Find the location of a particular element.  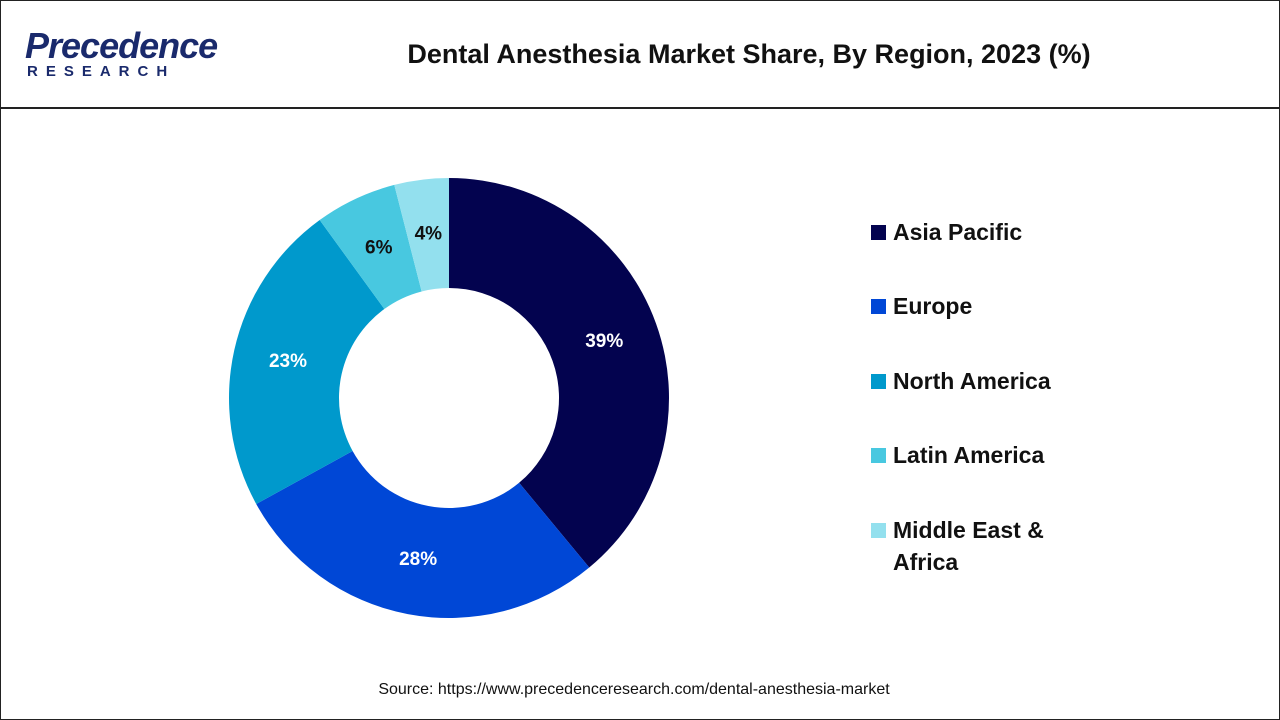

legend-label: North America is located at coordinates (972, 381).